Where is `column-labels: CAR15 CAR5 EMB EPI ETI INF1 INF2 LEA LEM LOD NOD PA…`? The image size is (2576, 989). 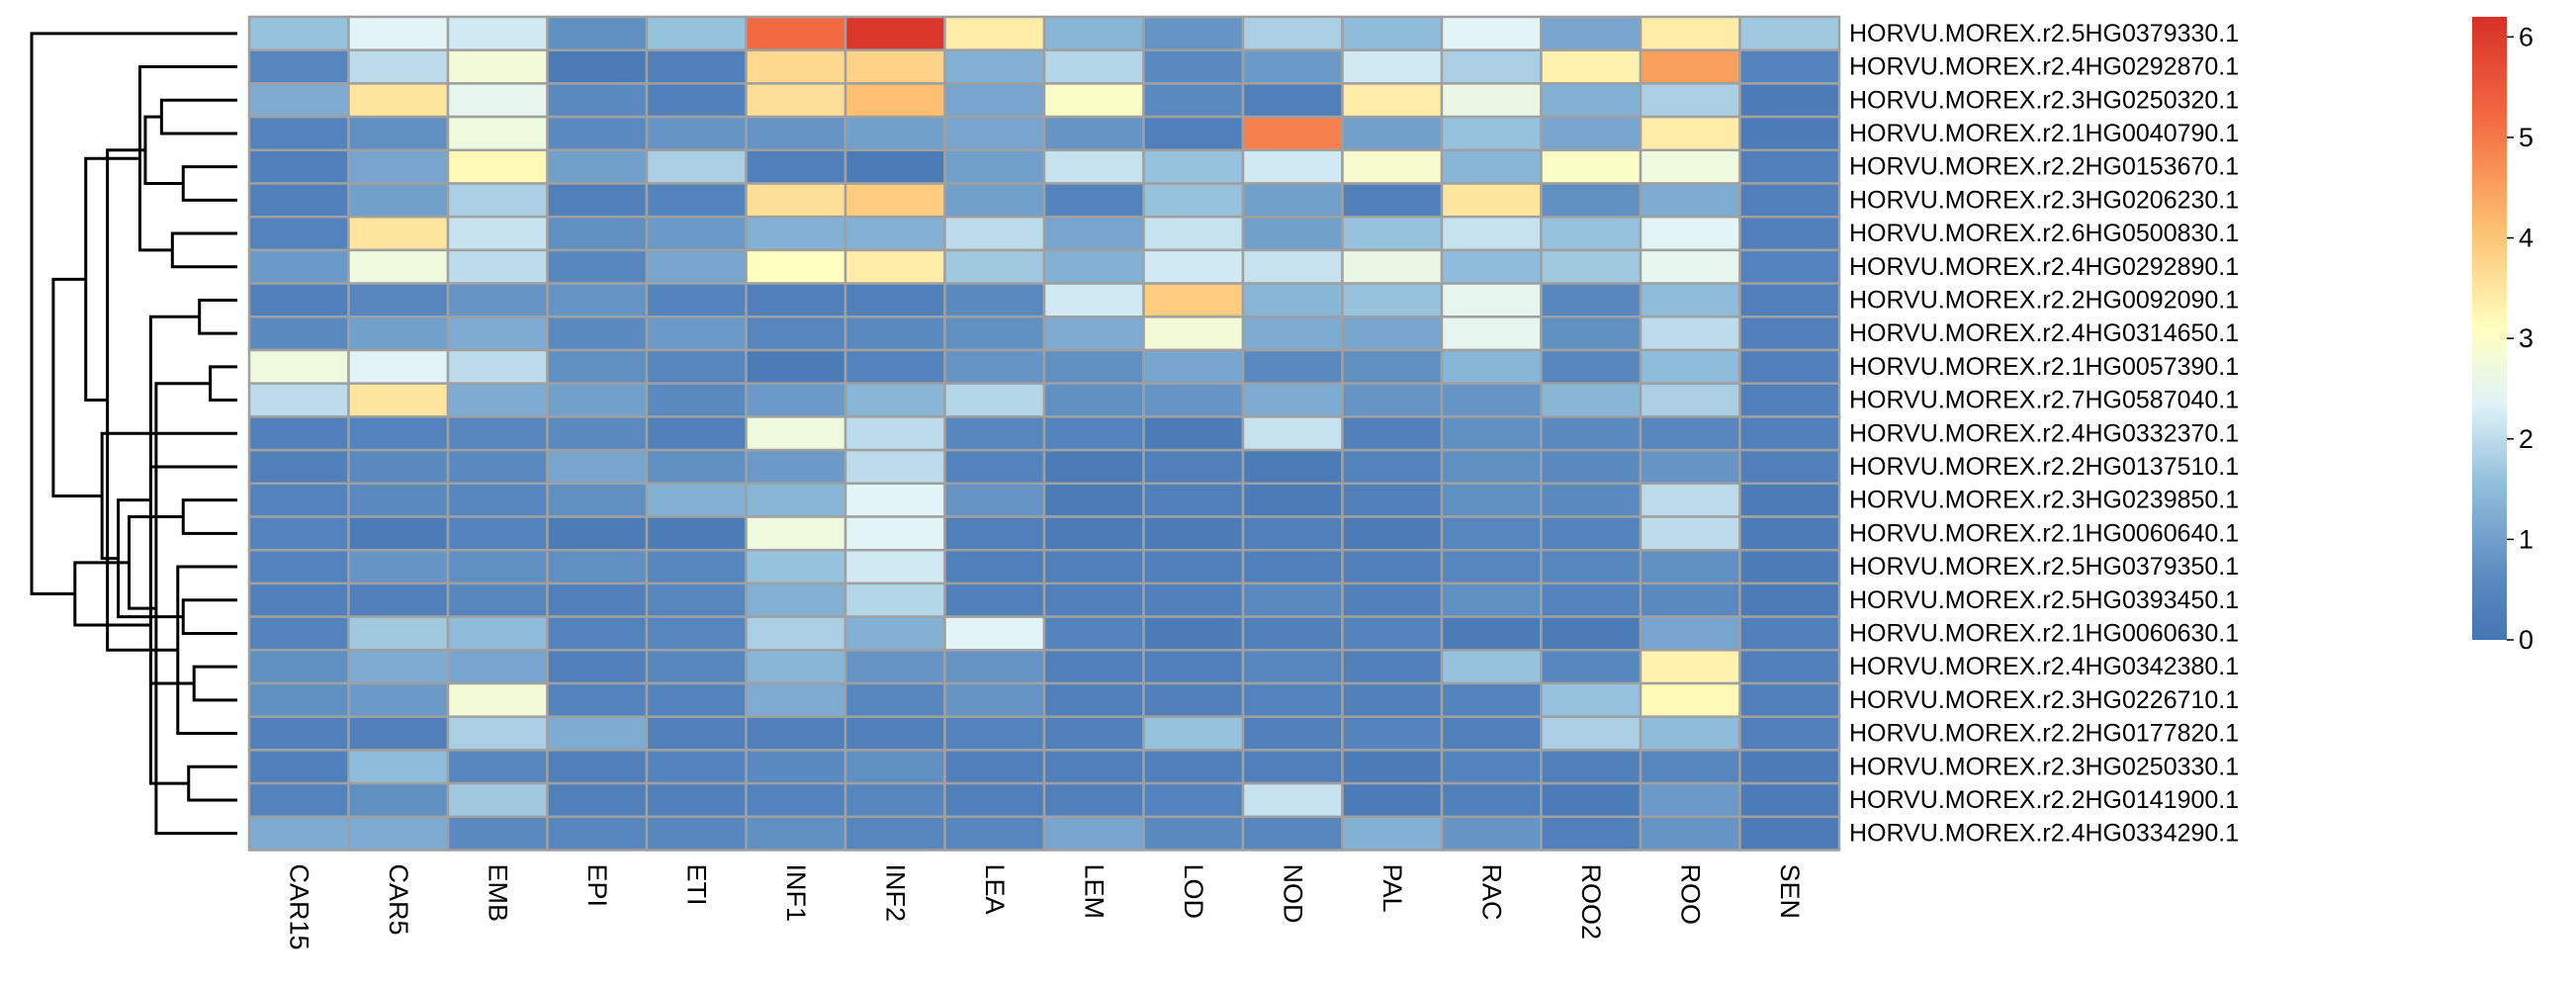
column-labels: CAR15 CAR5 EMB EPI ETI INF1 INF2 LEA LEM LOD NOD PA… is located at coordinates (1044, 907).